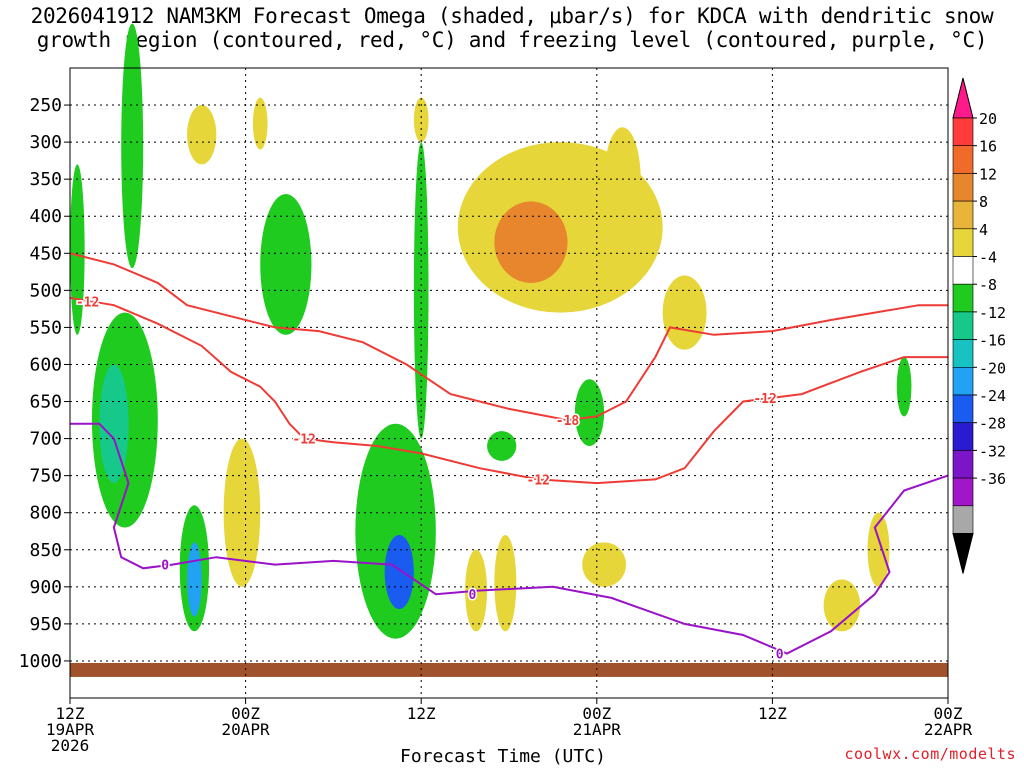 This screenshot has height=768, width=1024. What do you see at coordinates (992, 368) in the screenshot?
I see `colorbar-label: -20` at bounding box center [992, 368].